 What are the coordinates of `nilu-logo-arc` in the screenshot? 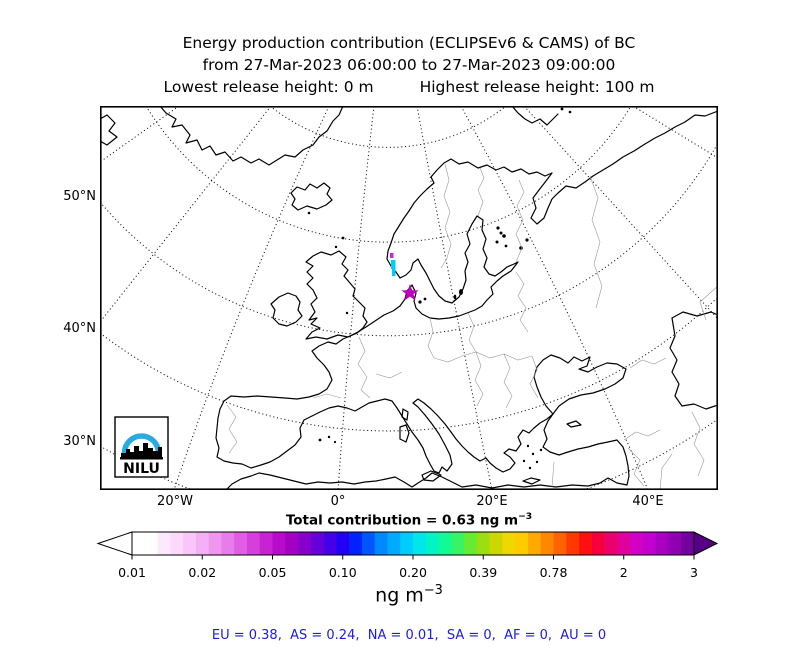 It's located at (141, 443).